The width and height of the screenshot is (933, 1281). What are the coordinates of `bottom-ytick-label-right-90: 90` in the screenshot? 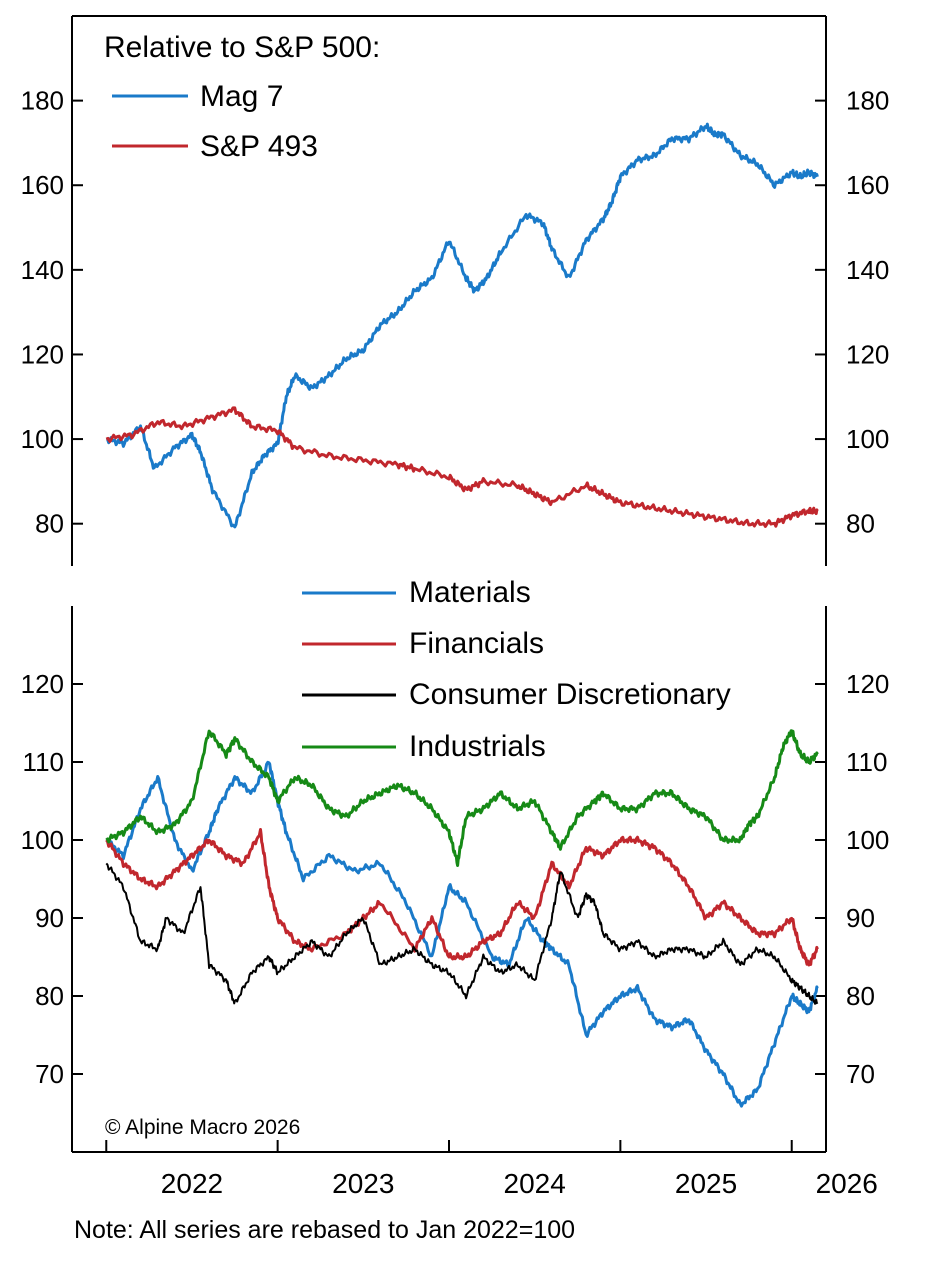 It's located at (860, 918).